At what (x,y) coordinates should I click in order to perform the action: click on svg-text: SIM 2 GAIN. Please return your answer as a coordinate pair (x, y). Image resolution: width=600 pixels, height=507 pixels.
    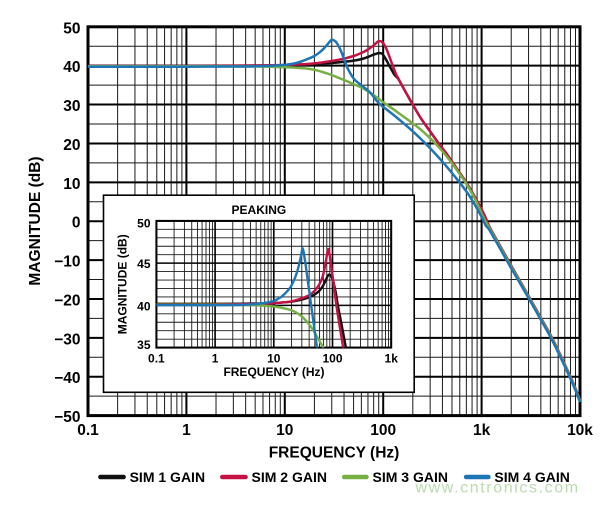
    Looking at the image, I should click on (289, 477).